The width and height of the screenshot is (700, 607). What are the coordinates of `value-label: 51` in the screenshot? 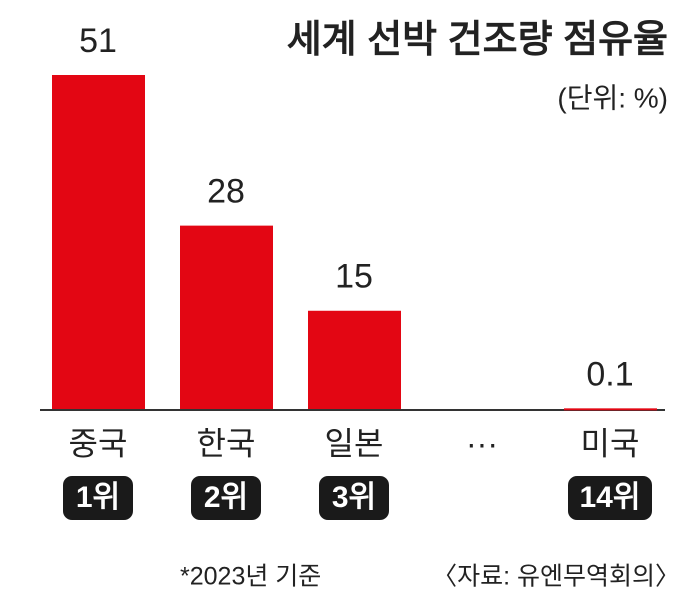 It's located at (98, 41).